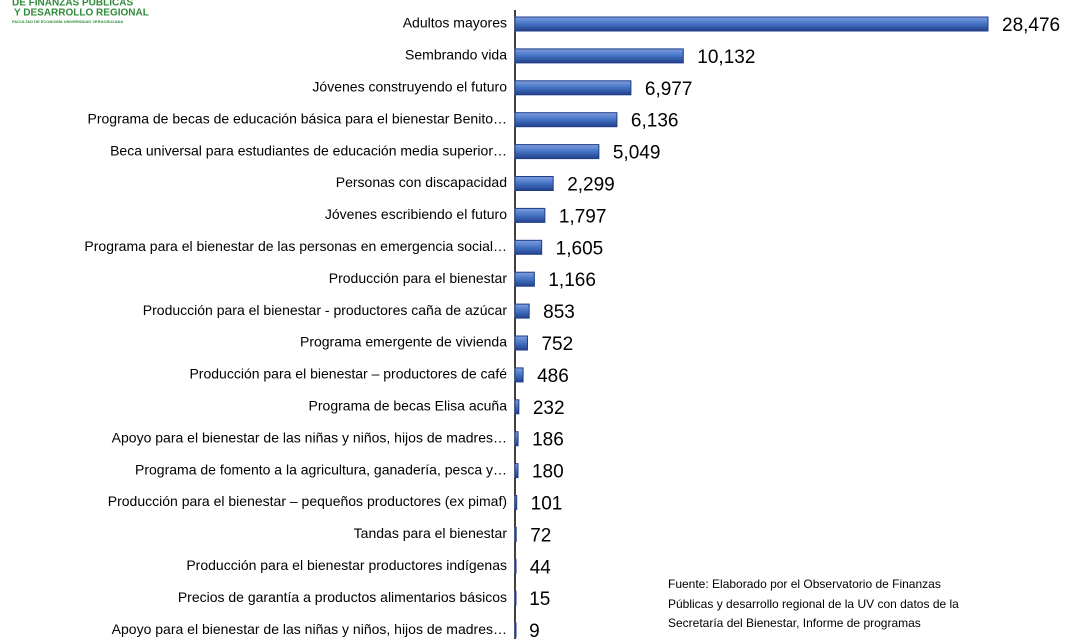  What do you see at coordinates (540, 535) in the screenshot?
I see `value-label: 72` at bounding box center [540, 535].